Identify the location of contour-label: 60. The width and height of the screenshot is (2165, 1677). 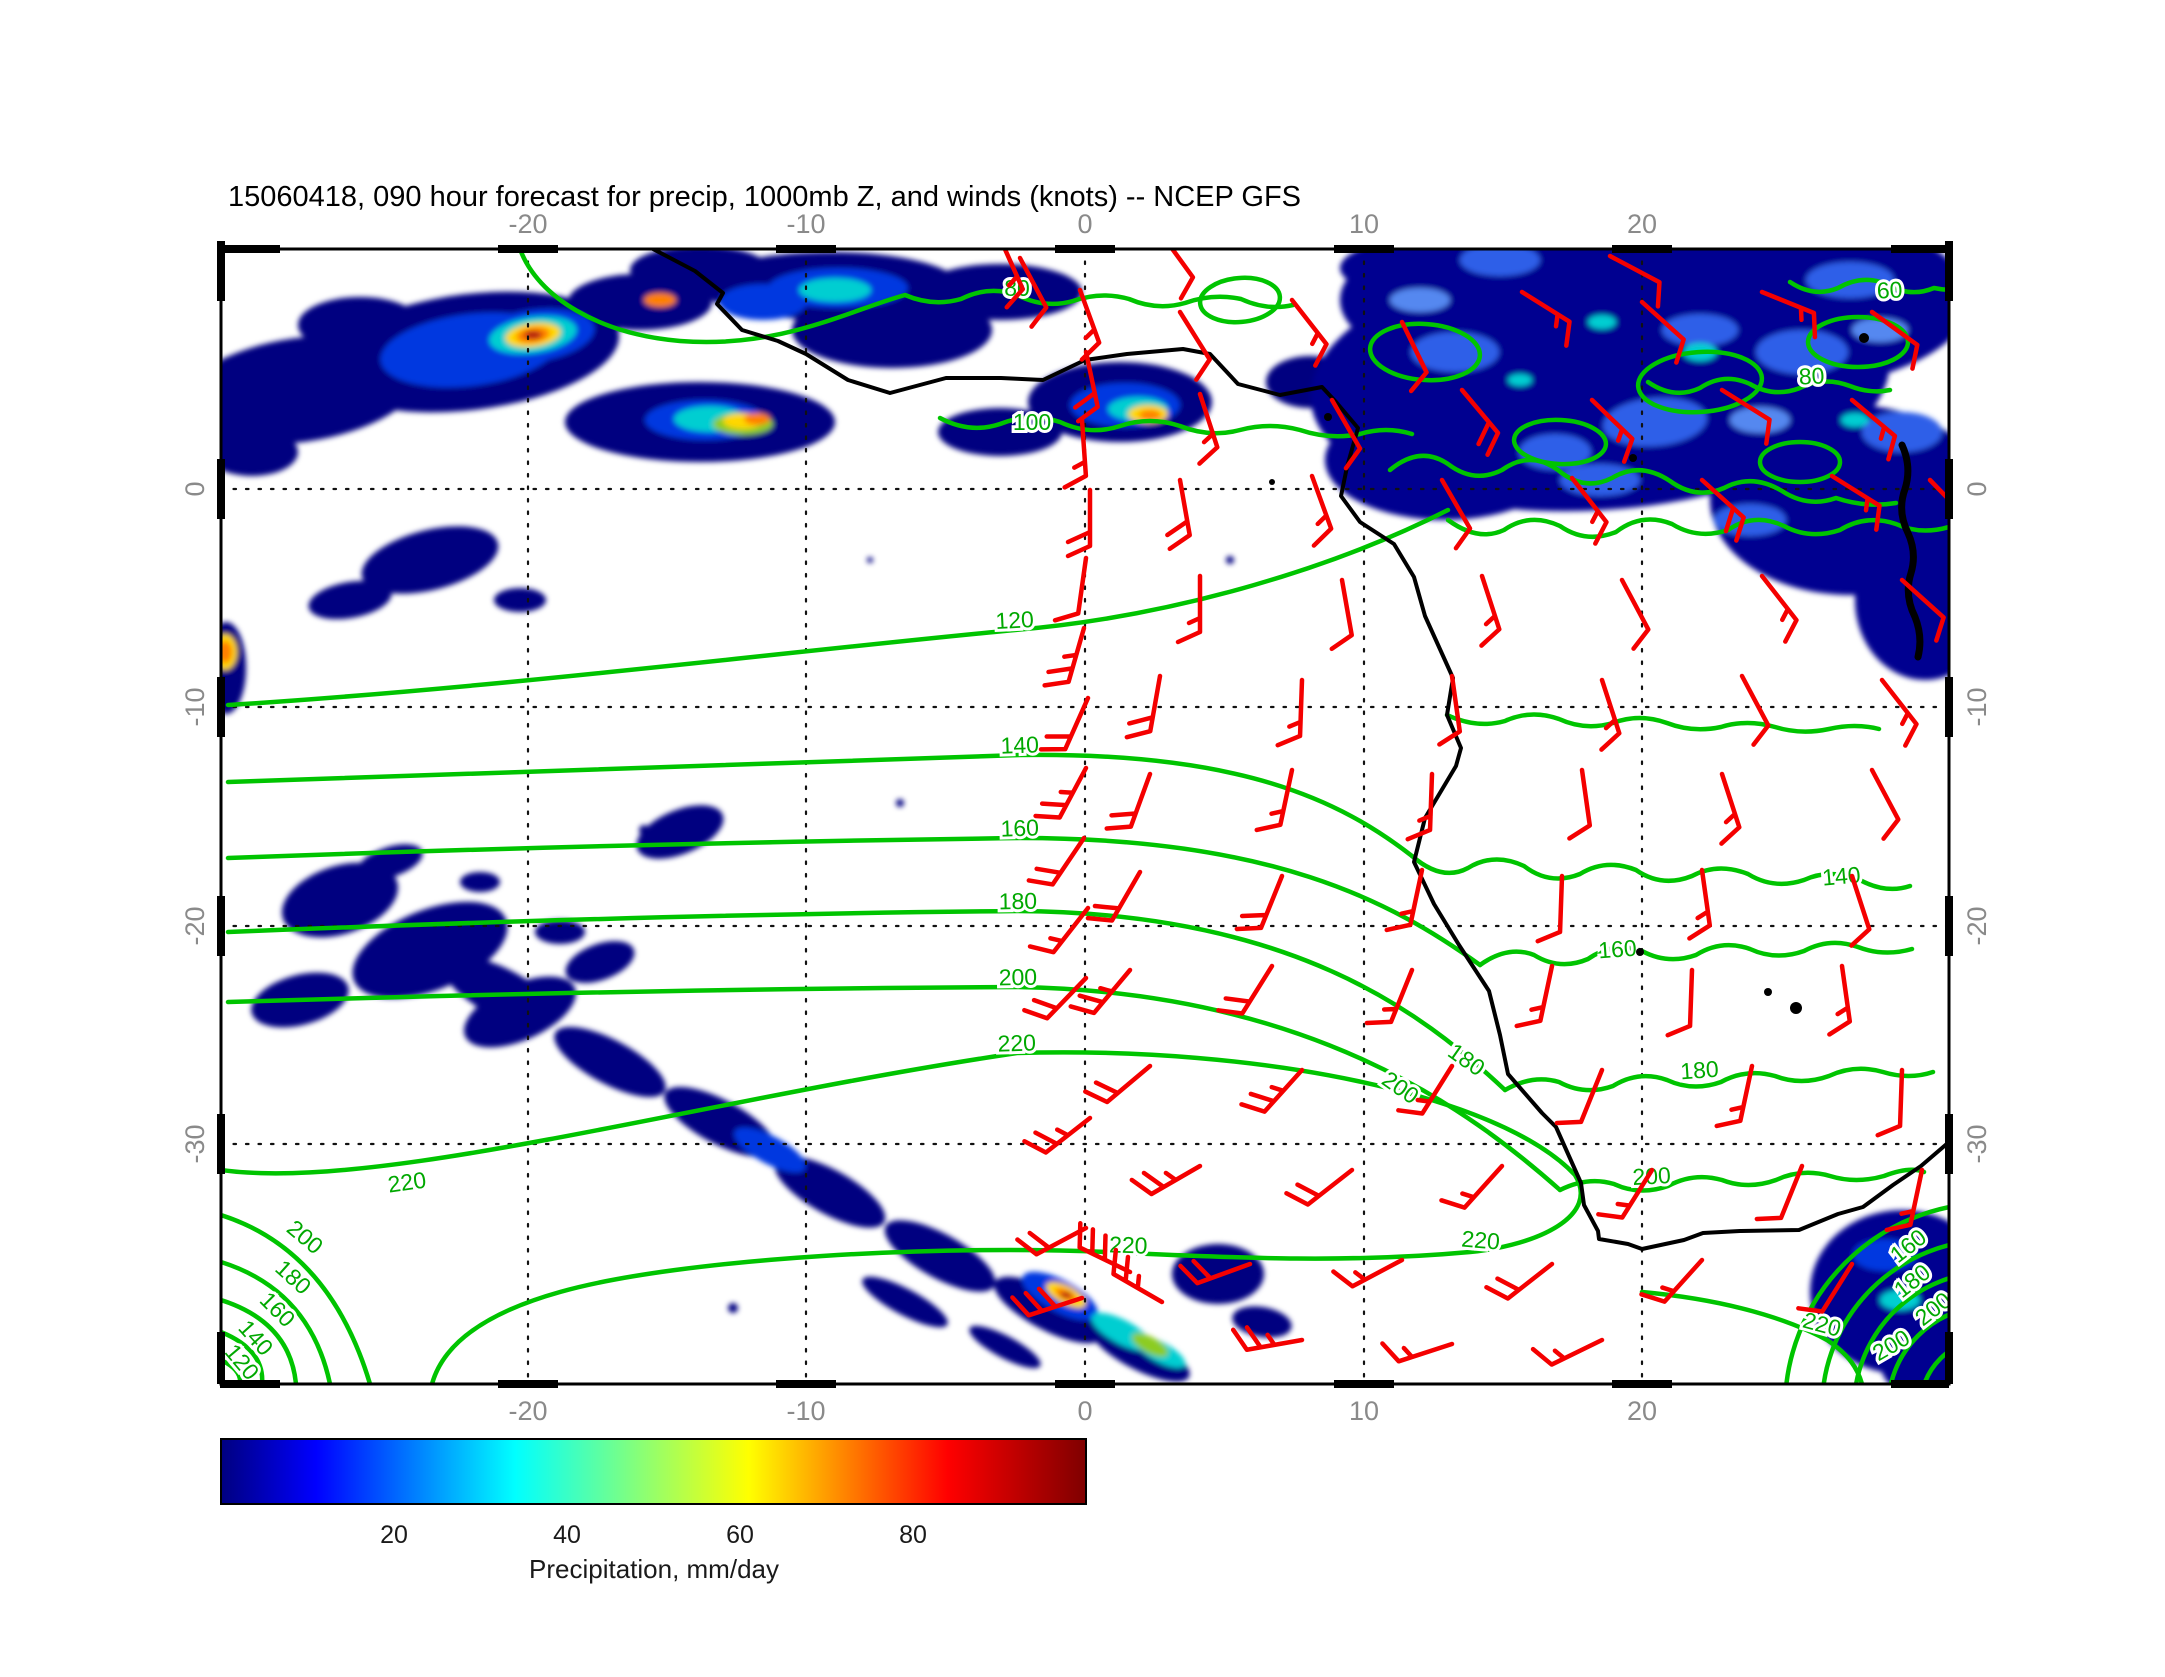
(1889, 289).